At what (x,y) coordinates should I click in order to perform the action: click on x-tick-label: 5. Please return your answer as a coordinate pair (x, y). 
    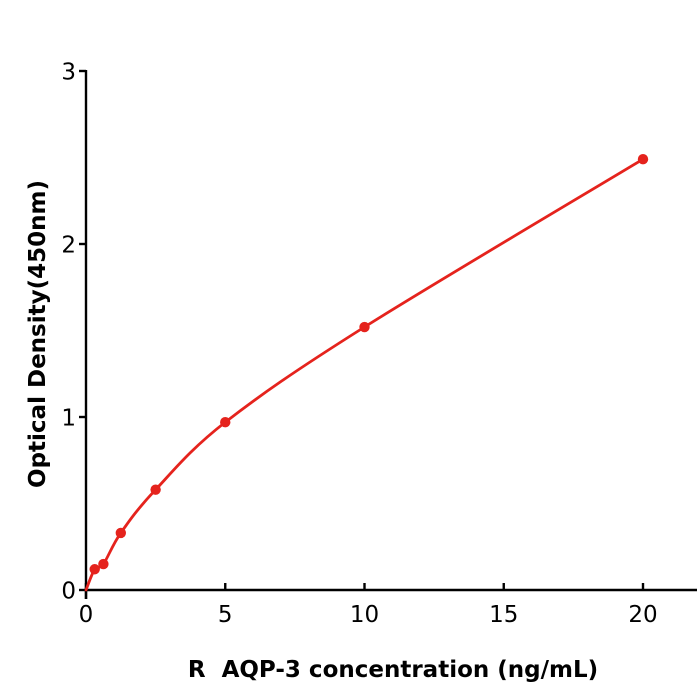
    Looking at the image, I should click on (225, 615).